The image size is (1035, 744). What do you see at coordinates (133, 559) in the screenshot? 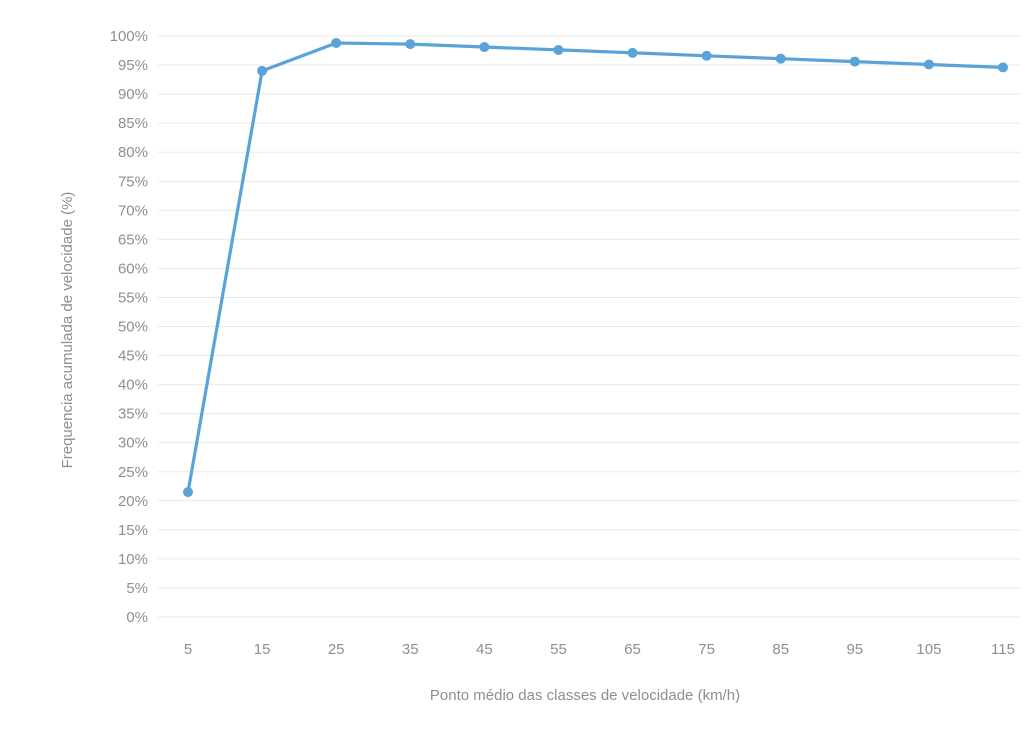
I see `y-tick-label: 10%` at bounding box center [133, 559].